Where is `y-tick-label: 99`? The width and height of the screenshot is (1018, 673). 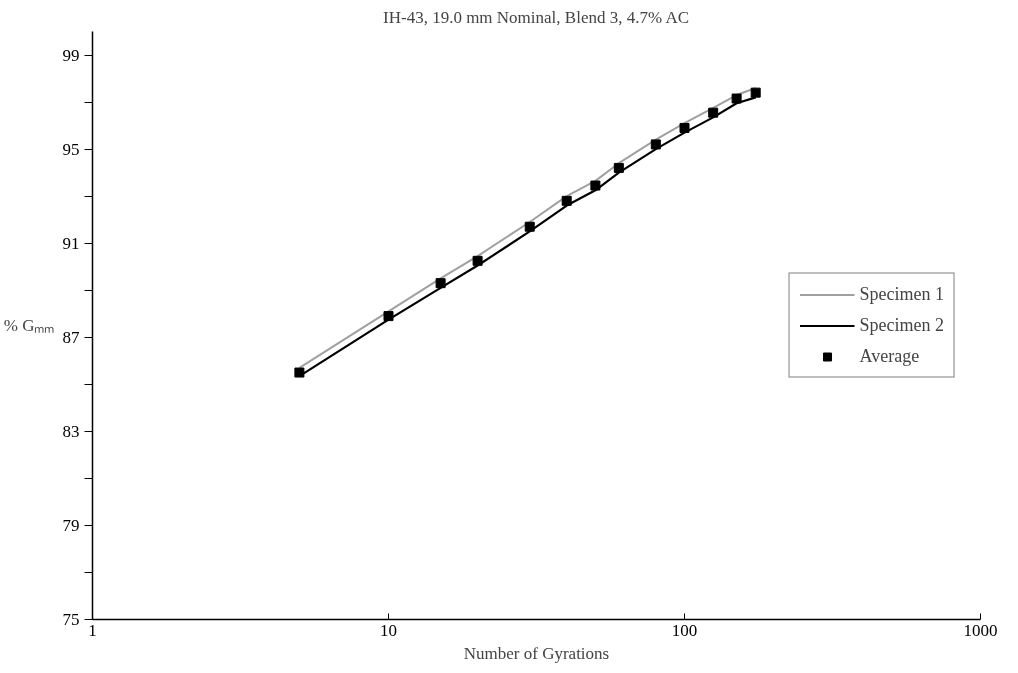
y-tick-label: 99 is located at coordinates (71, 55).